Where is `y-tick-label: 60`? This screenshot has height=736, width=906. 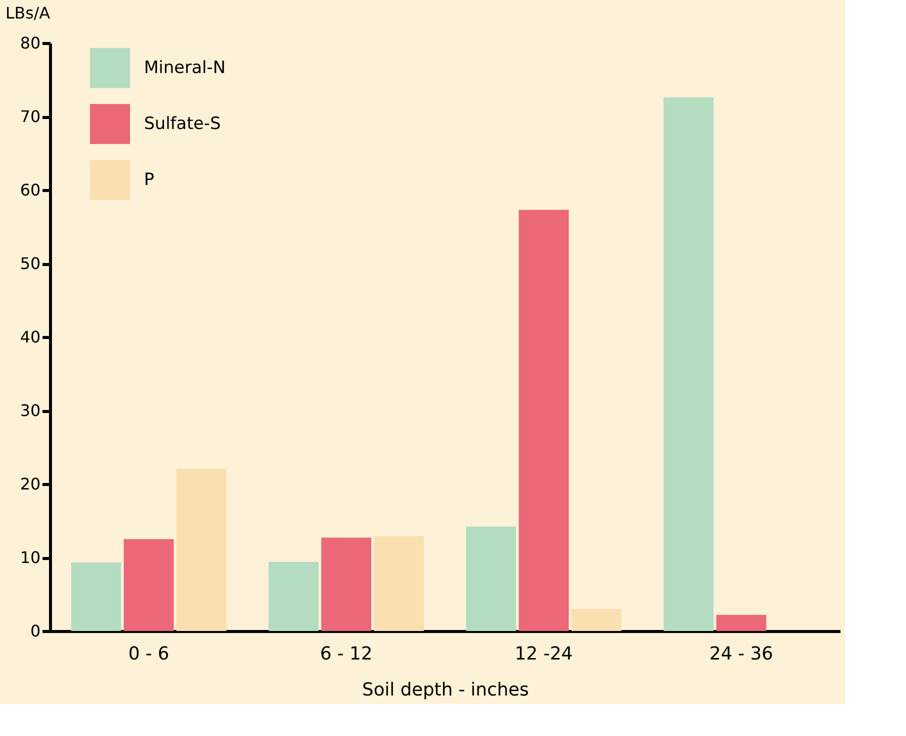
y-tick-label: 60 is located at coordinates (30, 190).